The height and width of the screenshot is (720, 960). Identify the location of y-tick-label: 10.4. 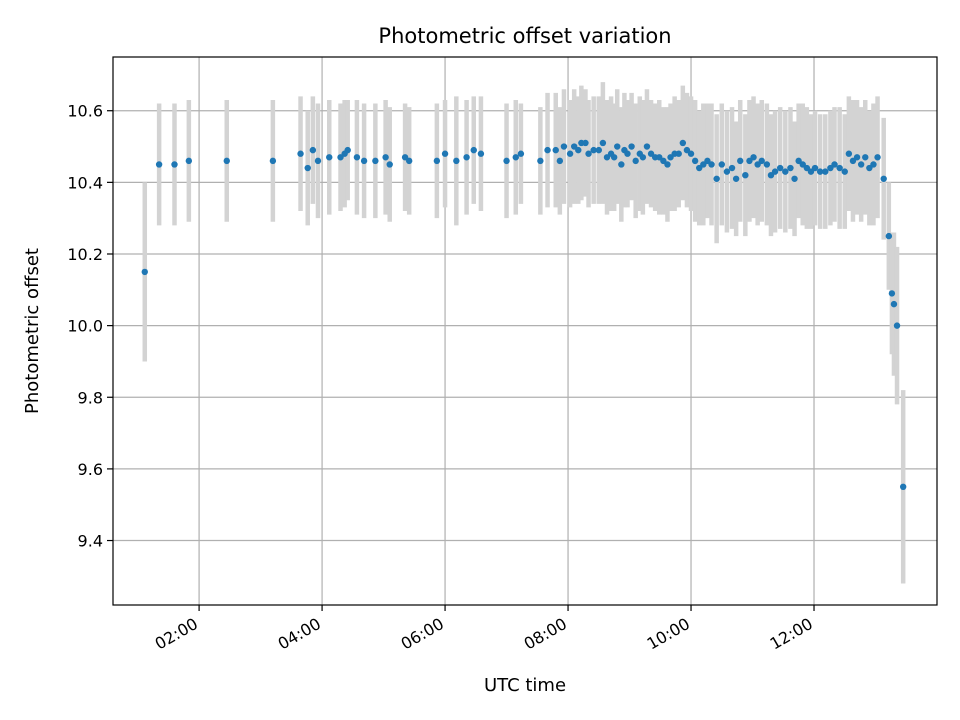
(85, 182).